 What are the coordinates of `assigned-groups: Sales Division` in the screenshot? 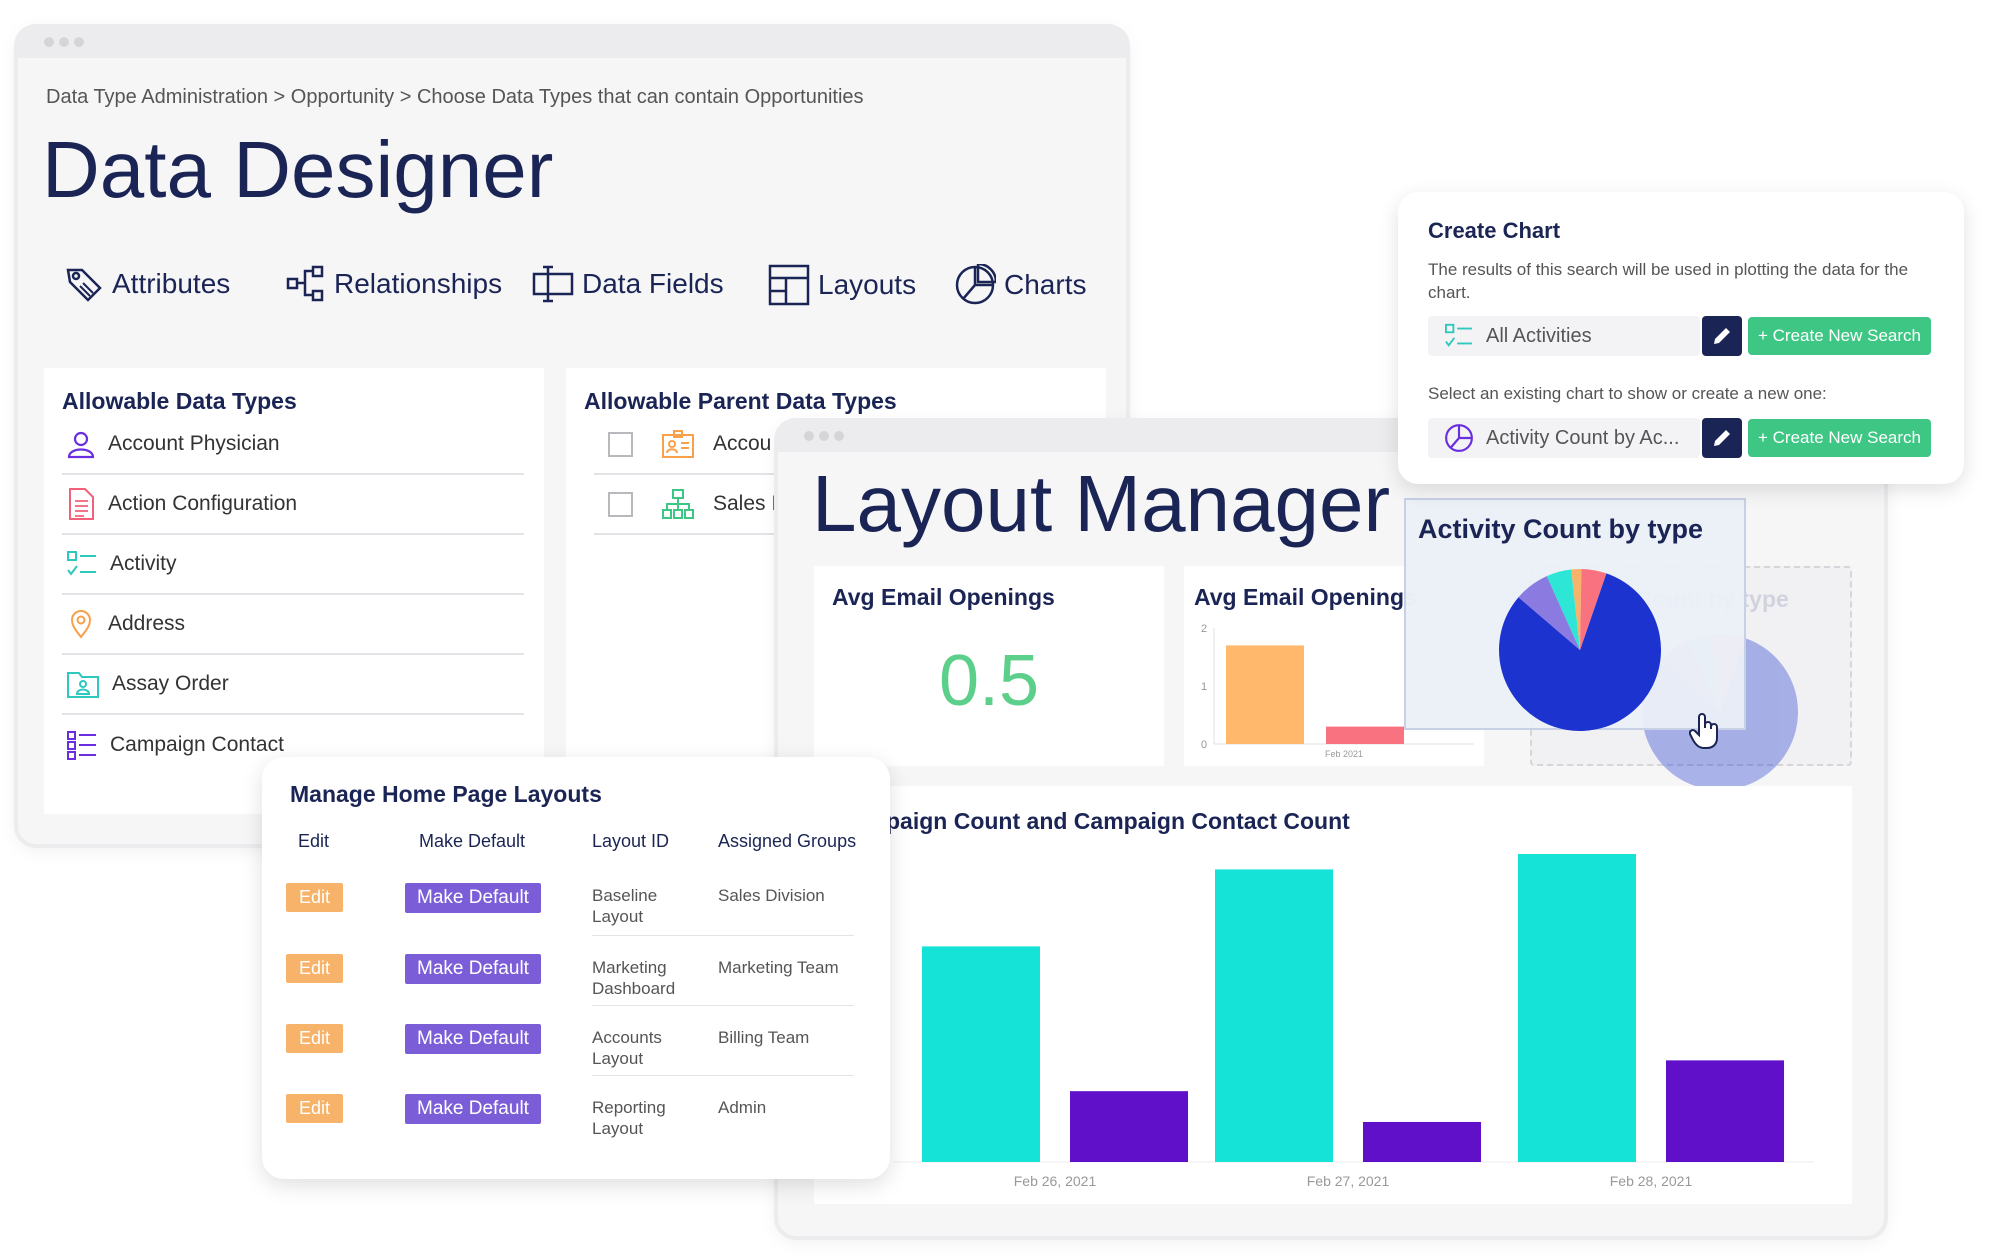 It's located at (771, 895).